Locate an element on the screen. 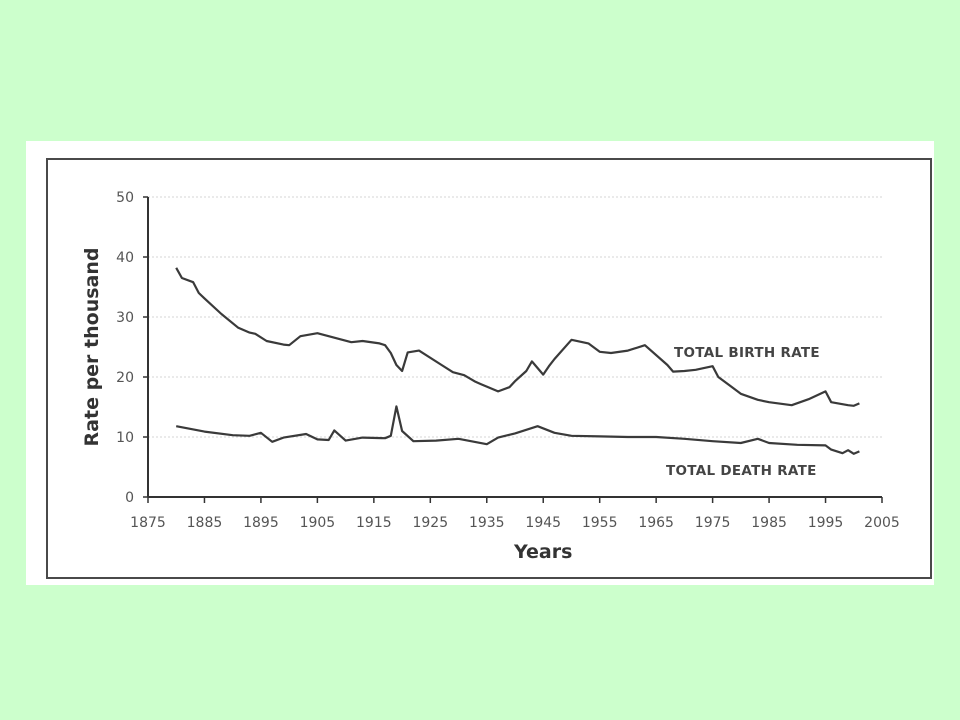 This screenshot has width=960, height=720. y-tick-label-20: 20 is located at coordinates (125, 378).